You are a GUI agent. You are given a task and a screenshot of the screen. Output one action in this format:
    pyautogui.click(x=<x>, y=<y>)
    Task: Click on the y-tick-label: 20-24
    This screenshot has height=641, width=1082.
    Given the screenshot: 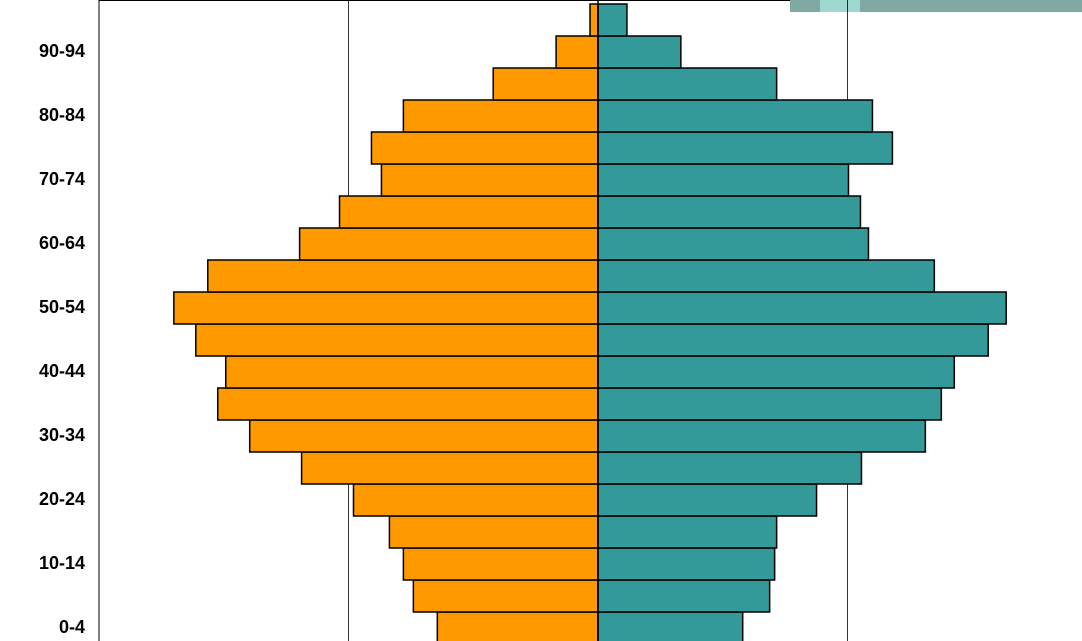 What is the action you would take?
    pyautogui.click(x=62, y=499)
    